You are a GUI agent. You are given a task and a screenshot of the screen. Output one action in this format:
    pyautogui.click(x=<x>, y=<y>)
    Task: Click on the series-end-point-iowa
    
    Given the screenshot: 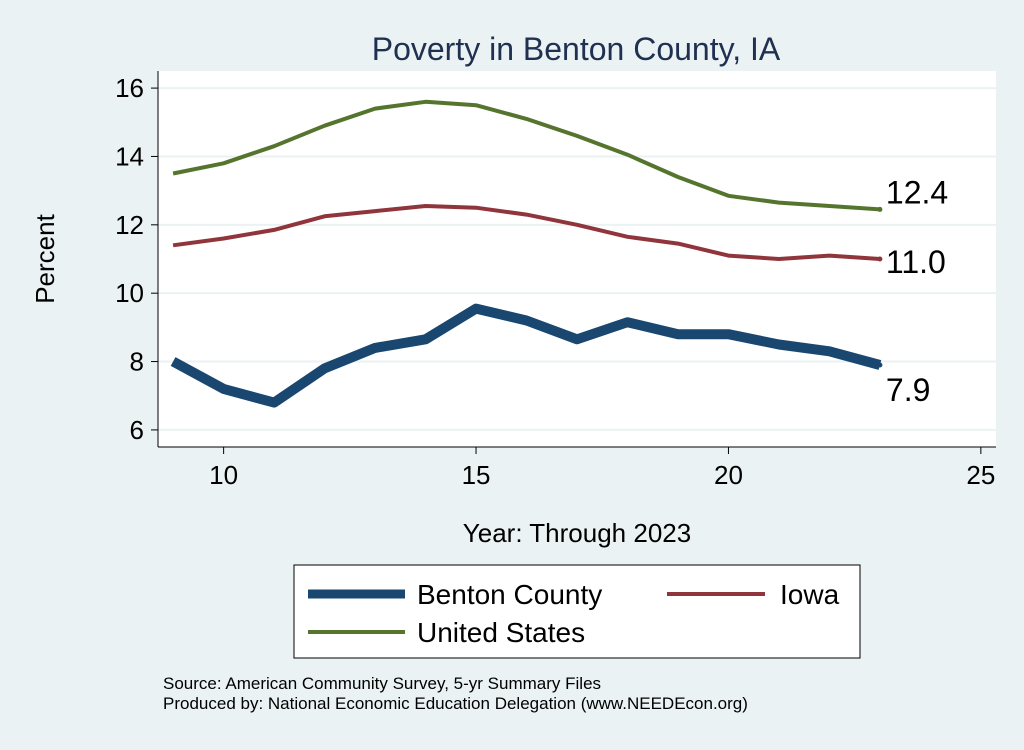 What is the action you would take?
    pyautogui.click(x=880, y=259)
    